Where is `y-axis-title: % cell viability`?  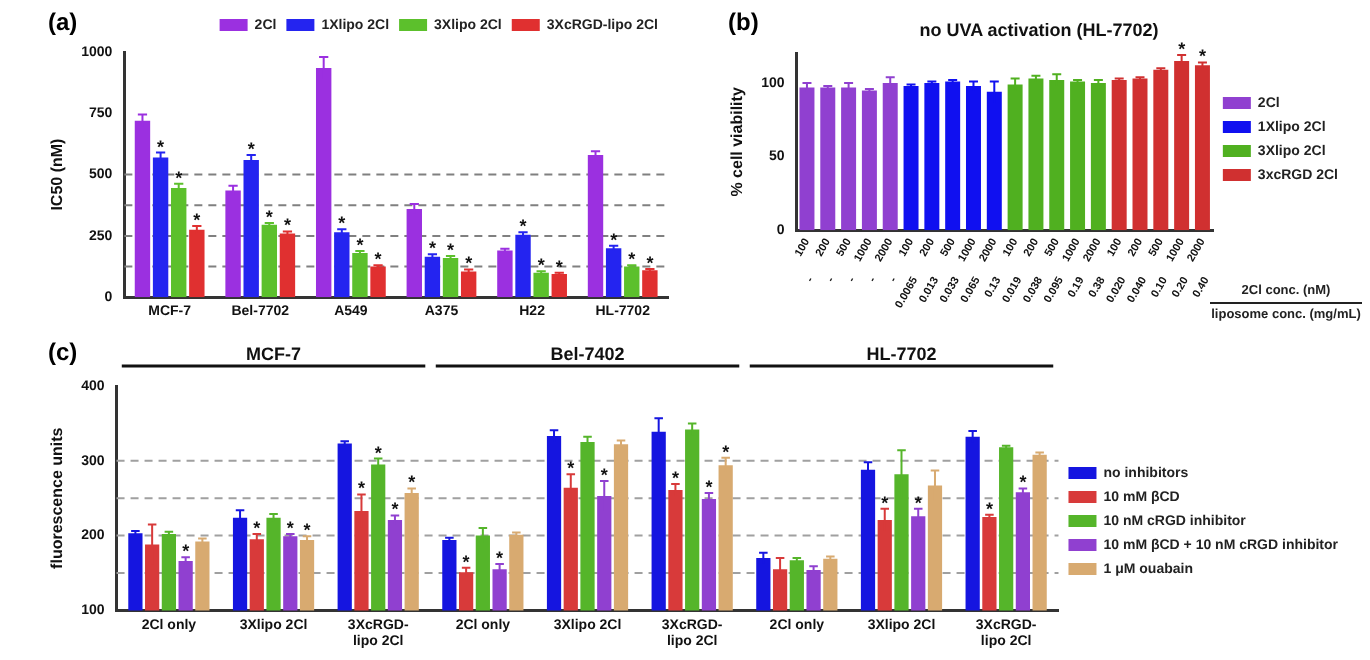 y-axis-title: % cell viability is located at coordinates (737, 141).